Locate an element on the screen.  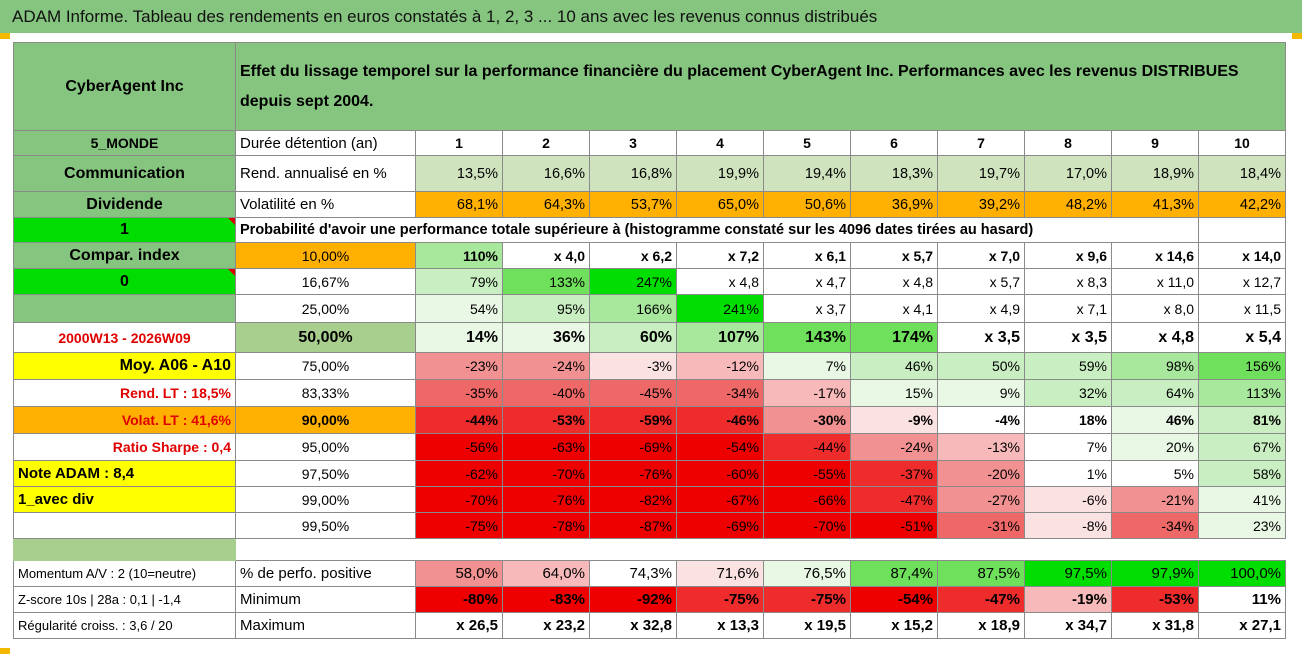
value-cell: -70% is located at coordinates (459, 499).